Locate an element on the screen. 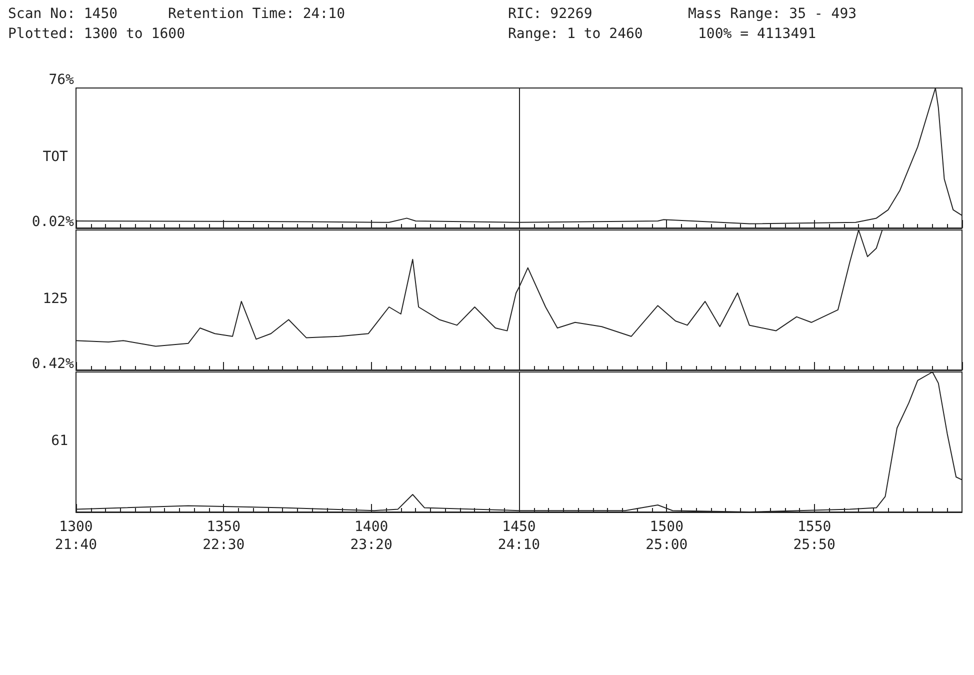 The width and height of the screenshot is (974, 675). text: Mass Range: 35 - 493 is located at coordinates (772, 14).